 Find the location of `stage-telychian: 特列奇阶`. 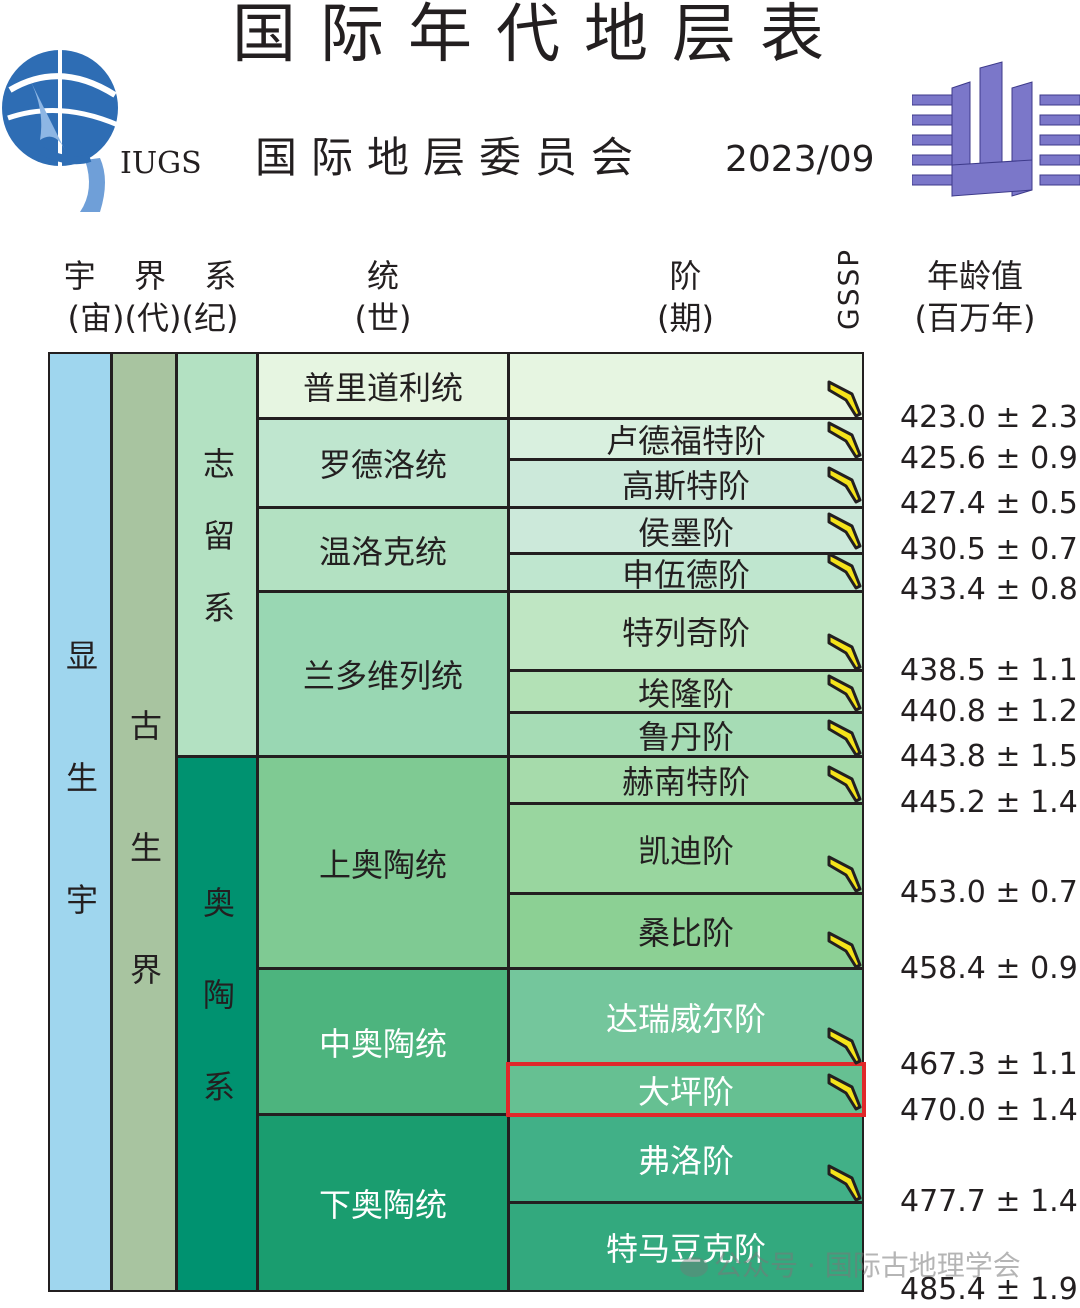

stage-telychian: 特列奇阶 is located at coordinates (686, 631).